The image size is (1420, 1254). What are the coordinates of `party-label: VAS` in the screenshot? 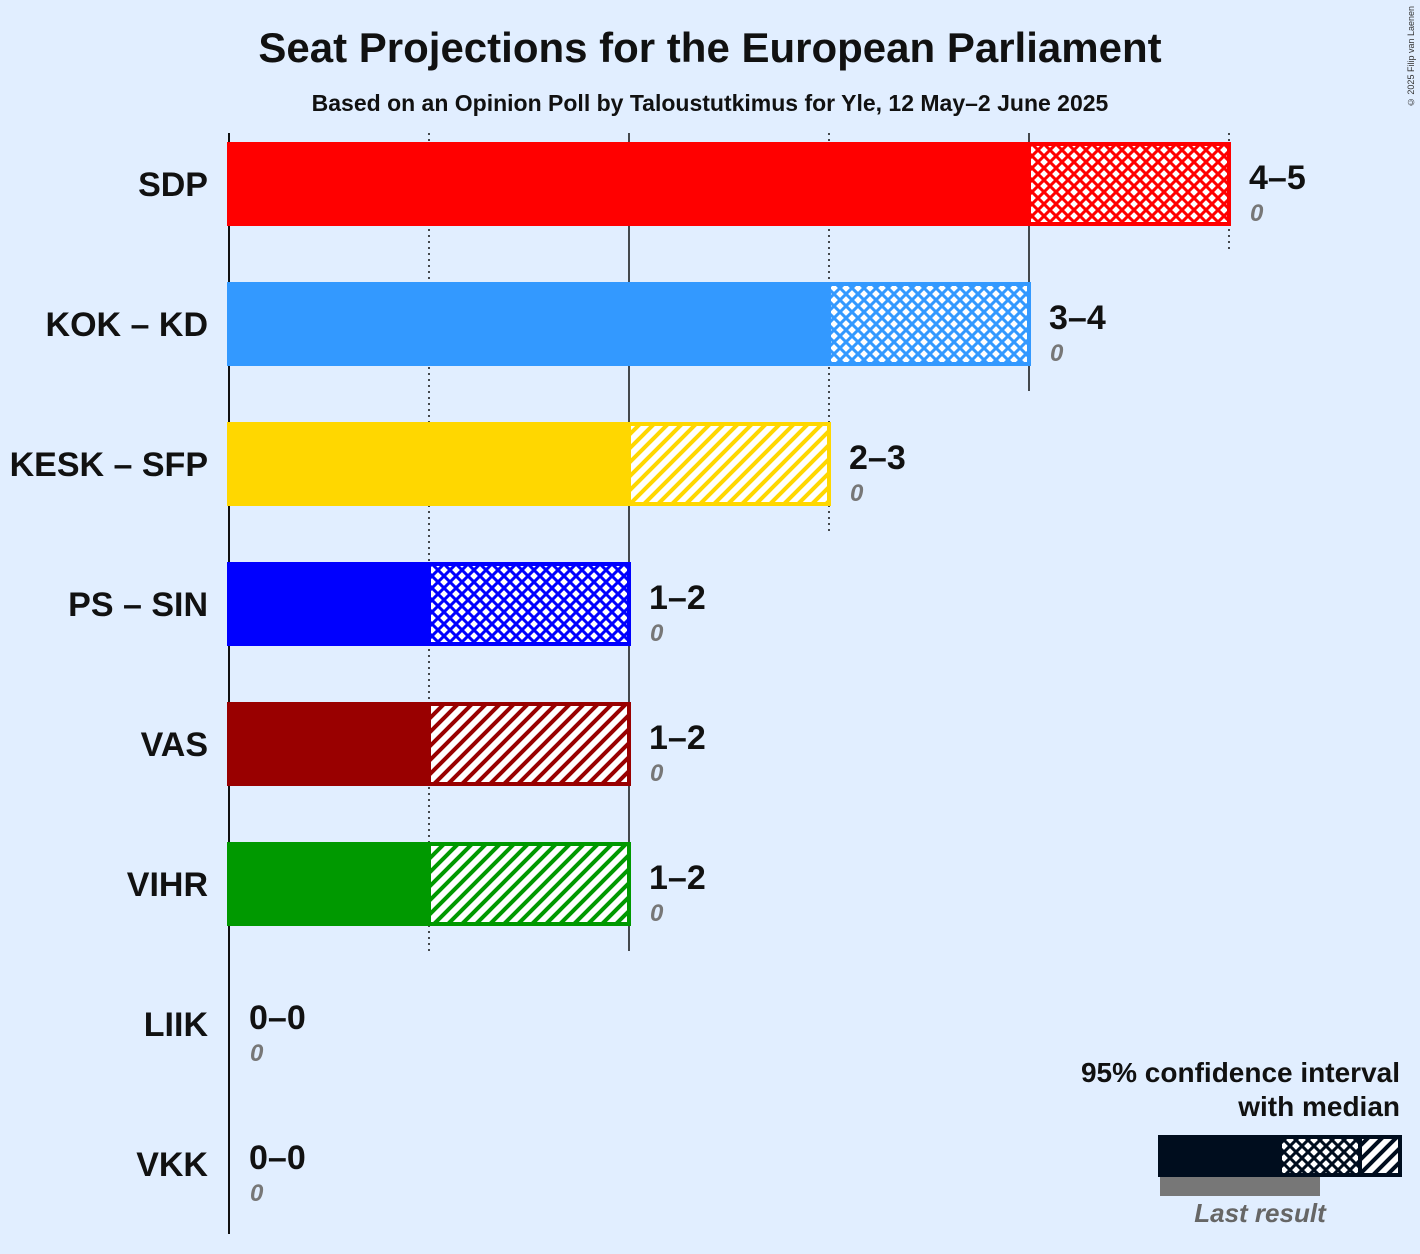 It's located at (174, 745).